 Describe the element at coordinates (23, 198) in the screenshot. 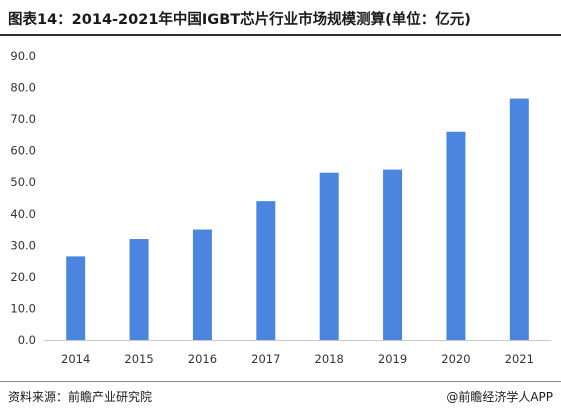

I see `y-axis-ticks: 0.0 10.0 20.0 30.0 40.0 50.0 60.0 70.0 80.0 90.0` at that location.